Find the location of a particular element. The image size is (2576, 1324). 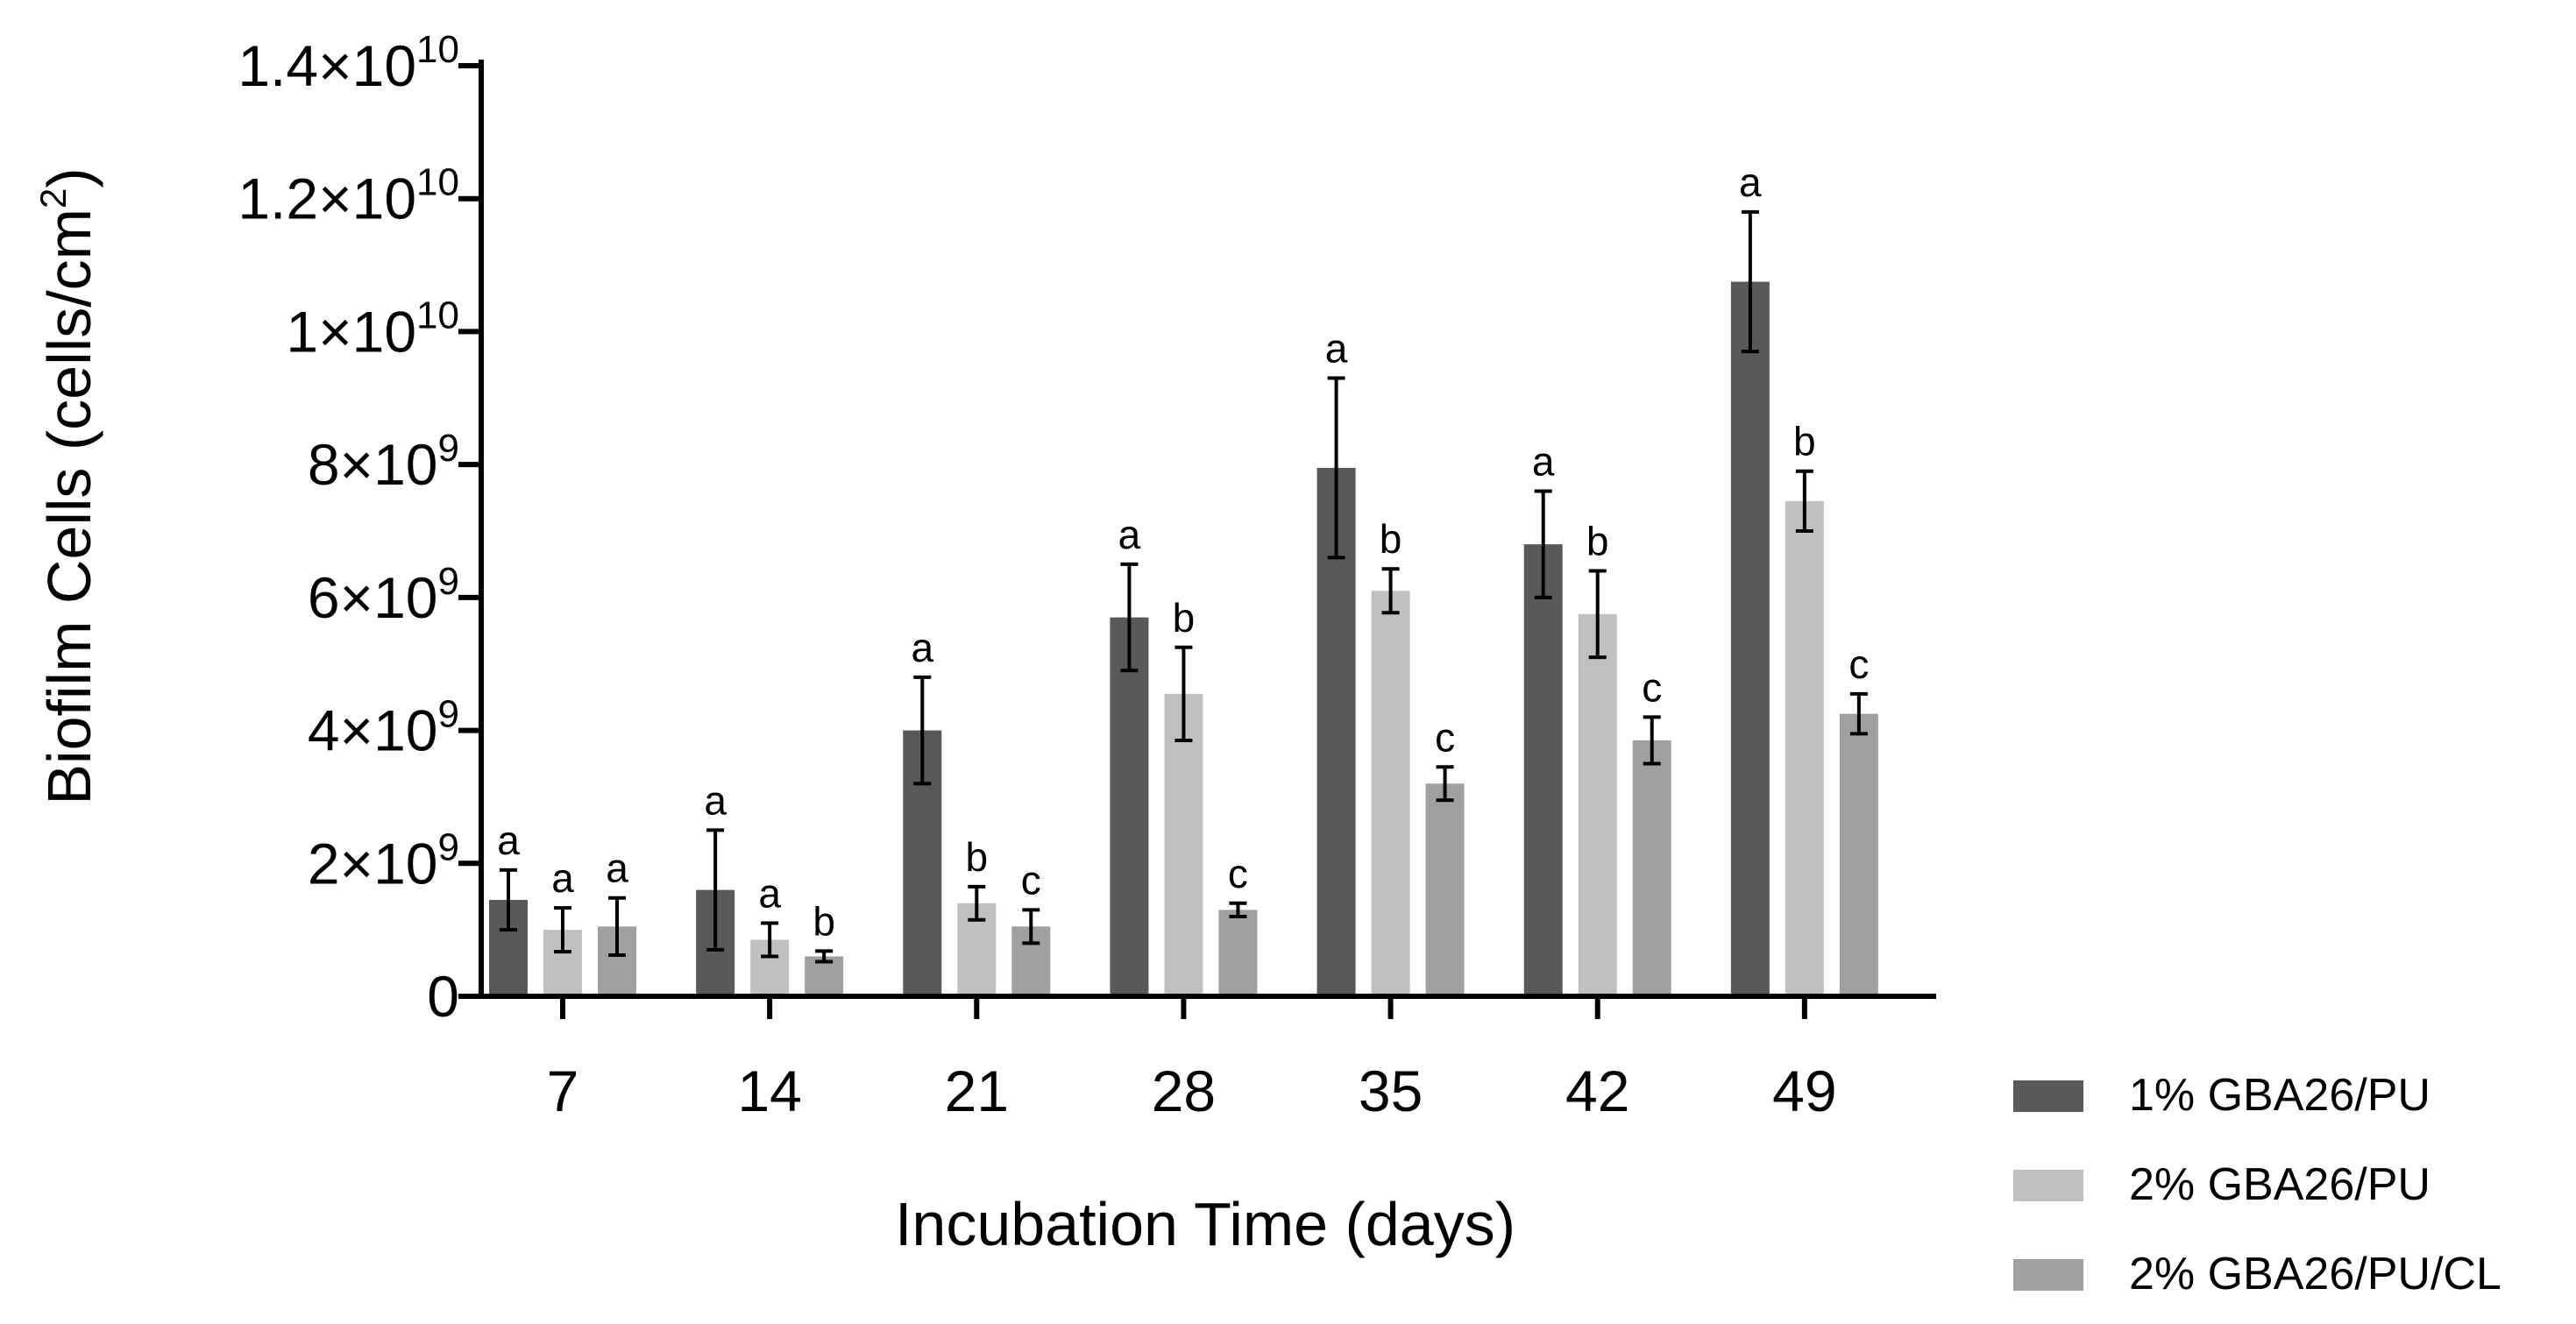

y-tick-label: 4×10⁹ is located at coordinates (383, 728).